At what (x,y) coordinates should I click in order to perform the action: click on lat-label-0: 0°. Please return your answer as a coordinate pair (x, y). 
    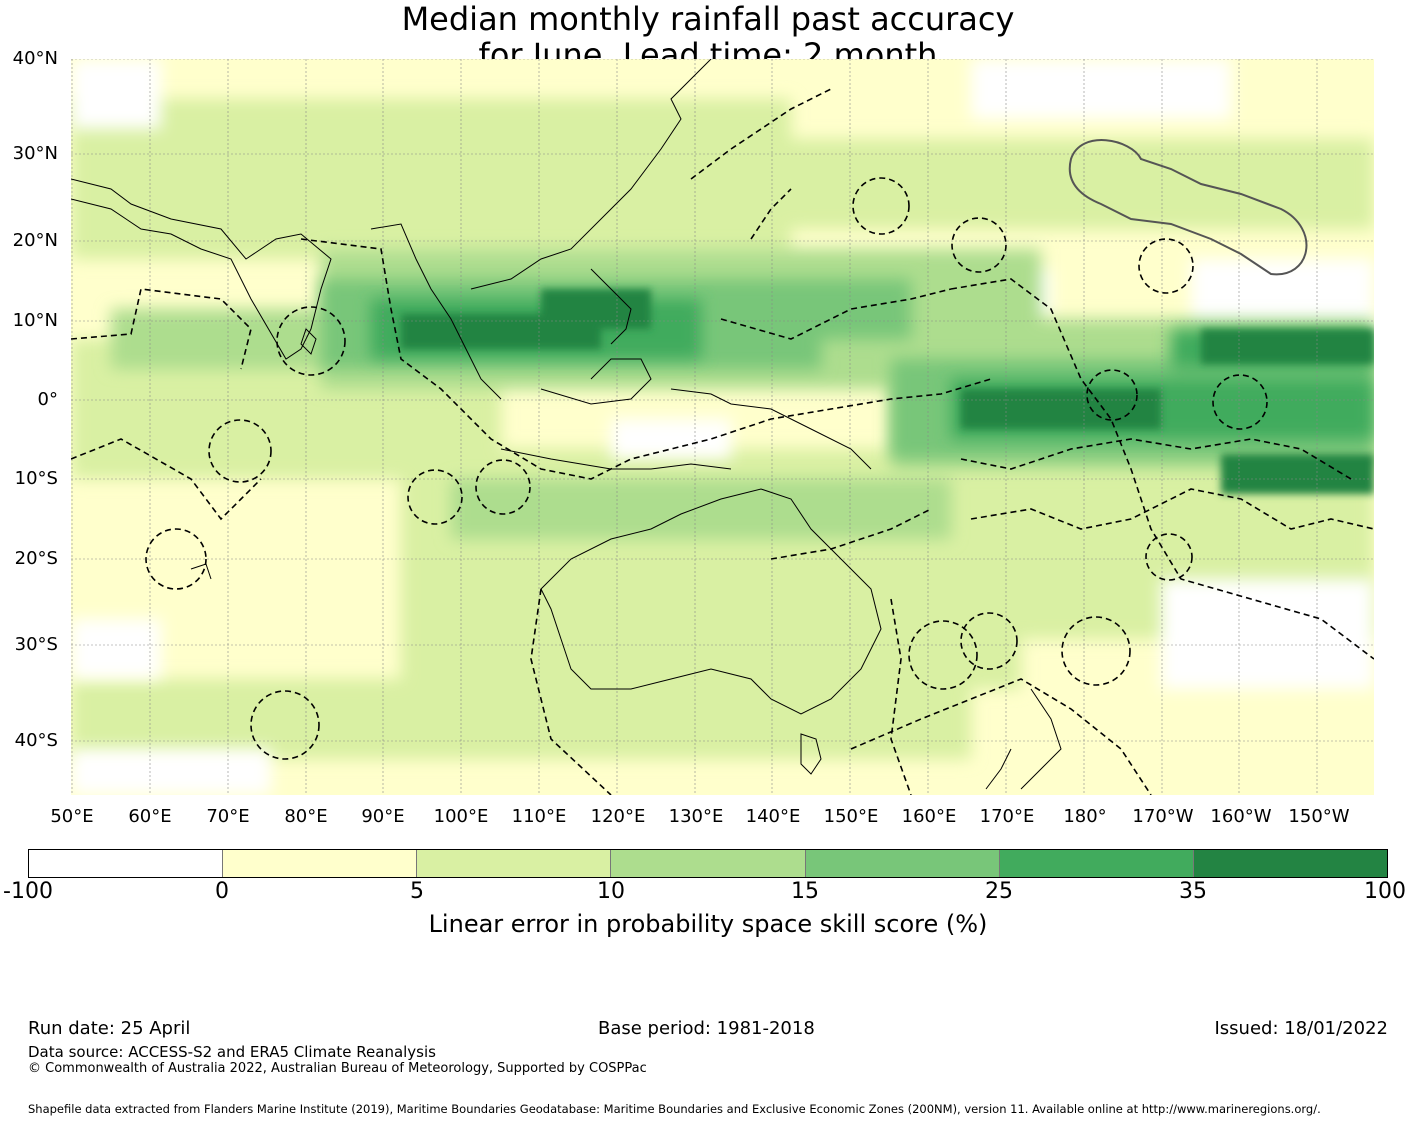
    Looking at the image, I should click on (47, 399).